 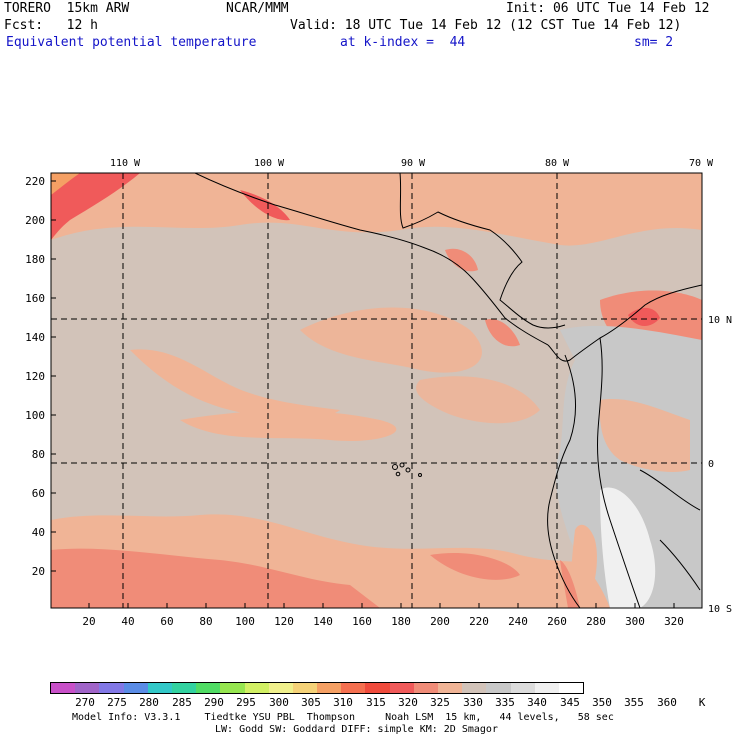 I want to click on y-tick-label: 220, so click(x=35, y=181).